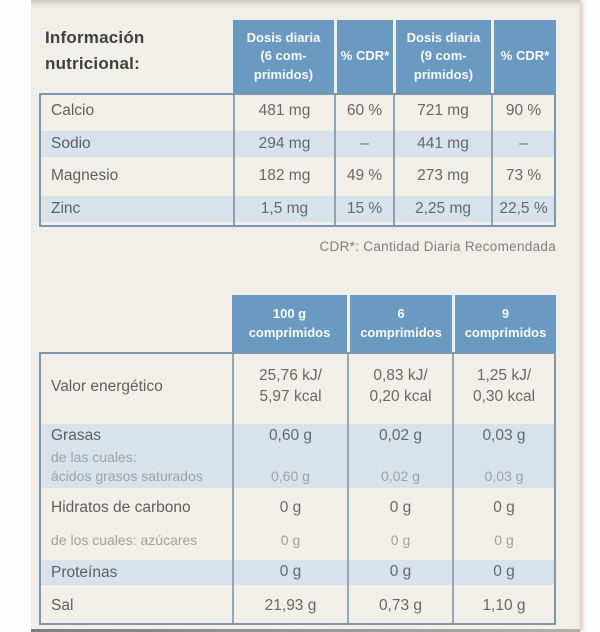 This screenshot has height=632, width=600. What do you see at coordinates (289, 572) in the screenshot?
I see `row-proteinas-100g: 0 g` at bounding box center [289, 572].